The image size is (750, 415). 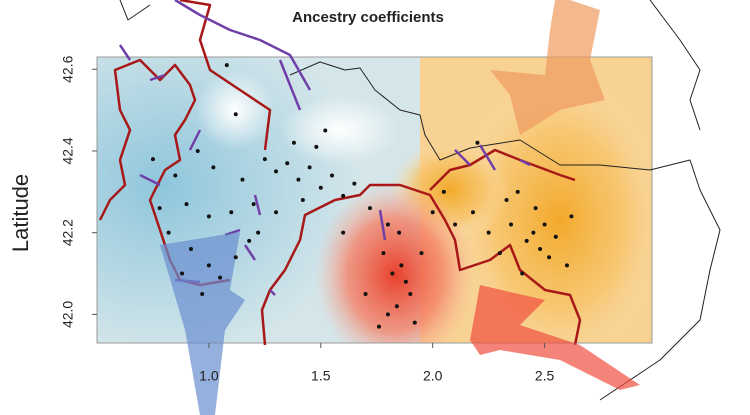 What do you see at coordinates (368, 17) in the screenshot?
I see `chart-title: Ancestry coefficients` at bounding box center [368, 17].